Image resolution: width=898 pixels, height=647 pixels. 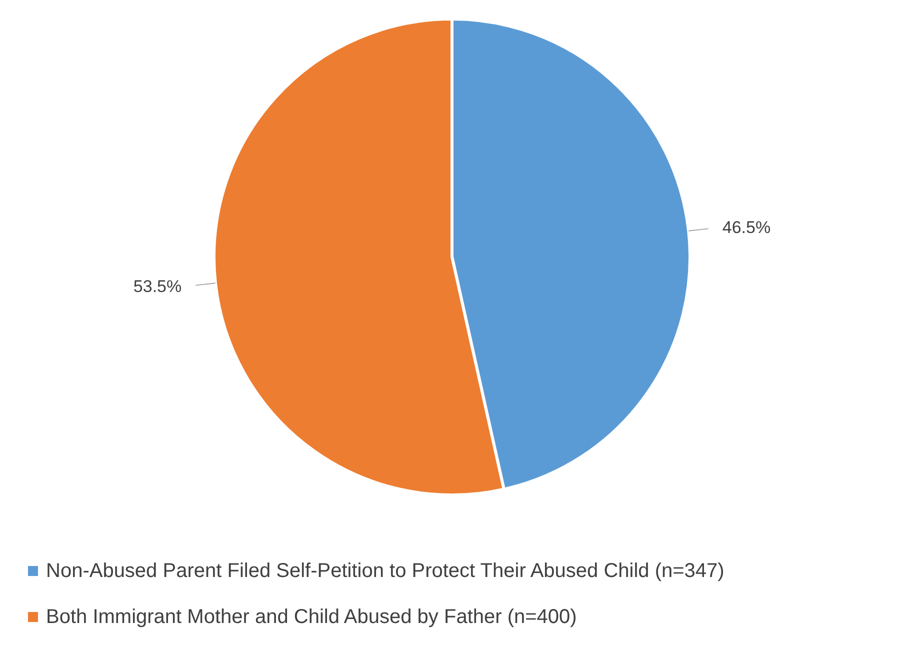 What do you see at coordinates (157, 286) in the screenshot?
I see `data-label: 53.5%` at bounding box center [157, 286].